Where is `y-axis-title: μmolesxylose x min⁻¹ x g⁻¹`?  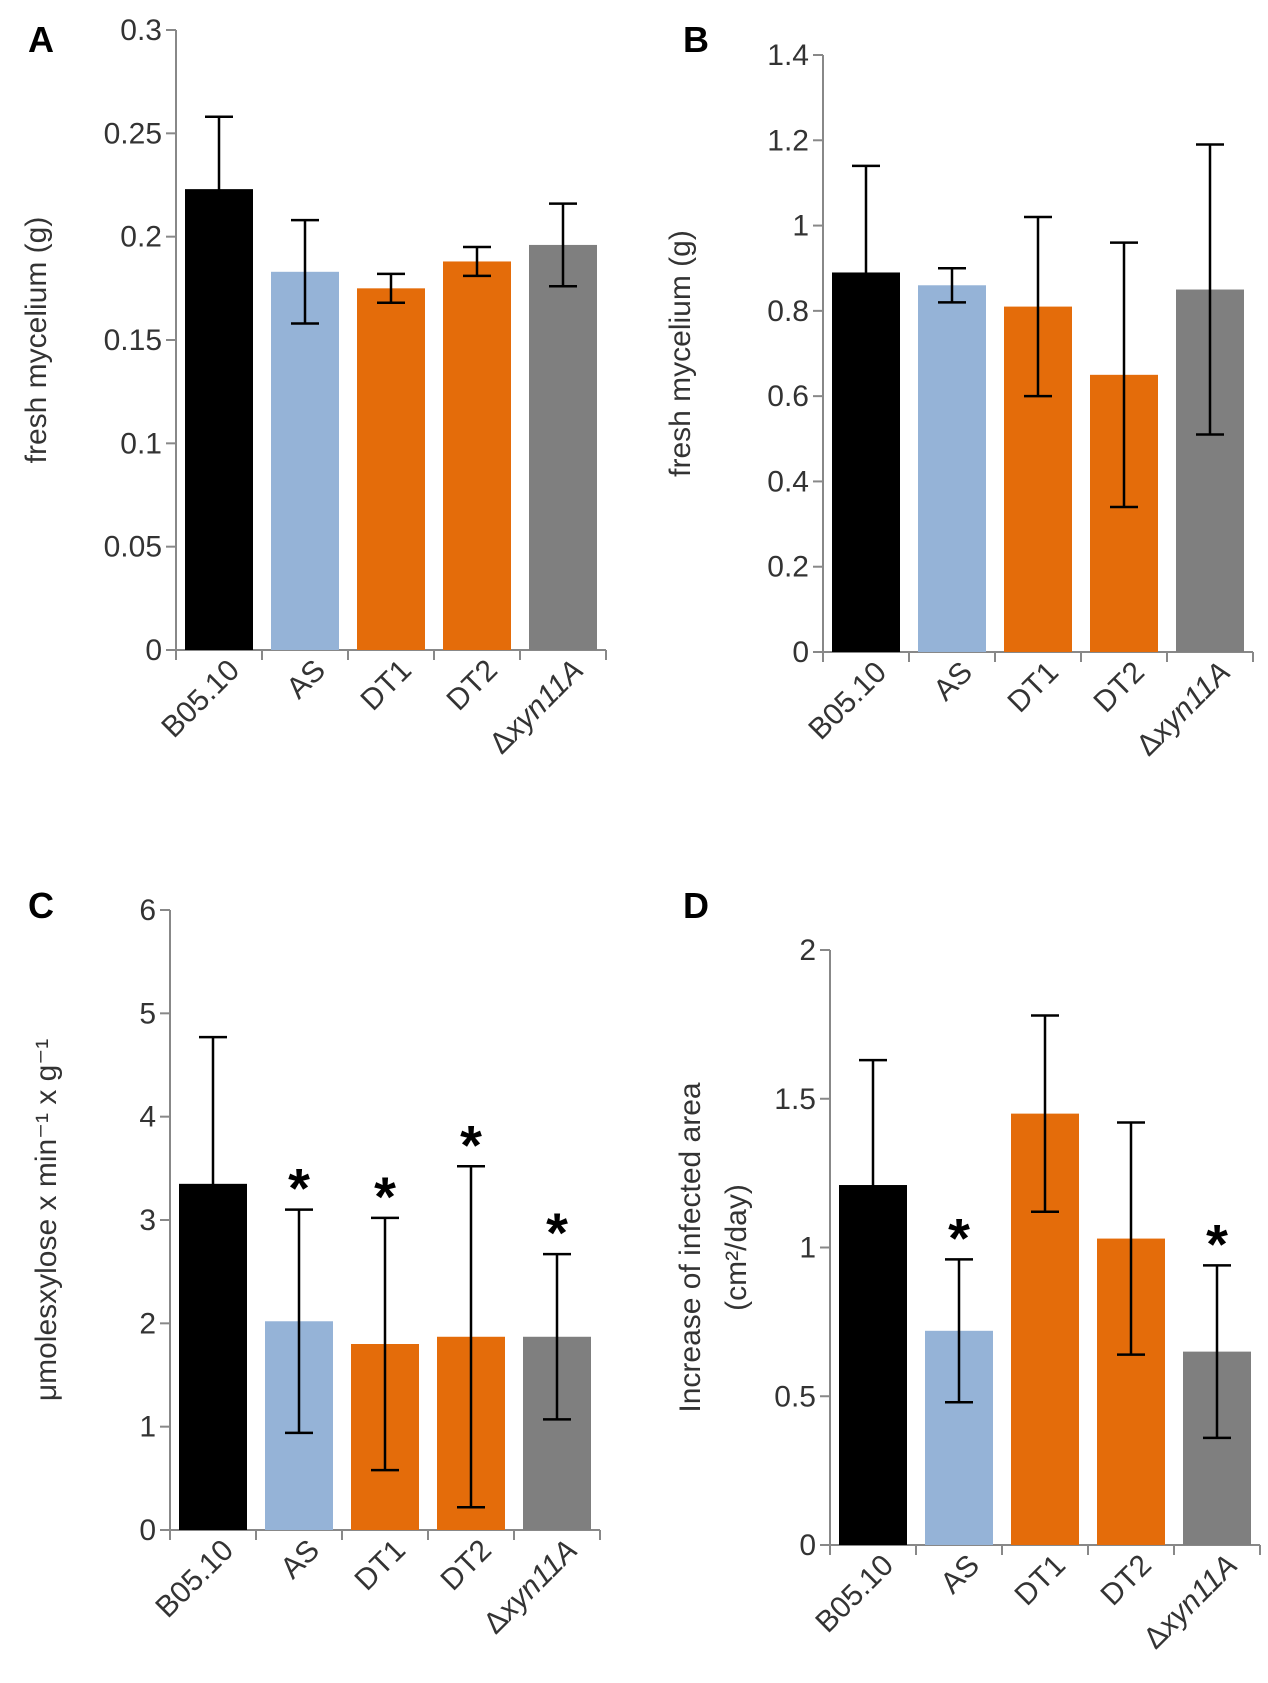 y-axis-title: μmolesxylose x min⁻¹ x g⁻¹ is located at coordinates (46, 1220).